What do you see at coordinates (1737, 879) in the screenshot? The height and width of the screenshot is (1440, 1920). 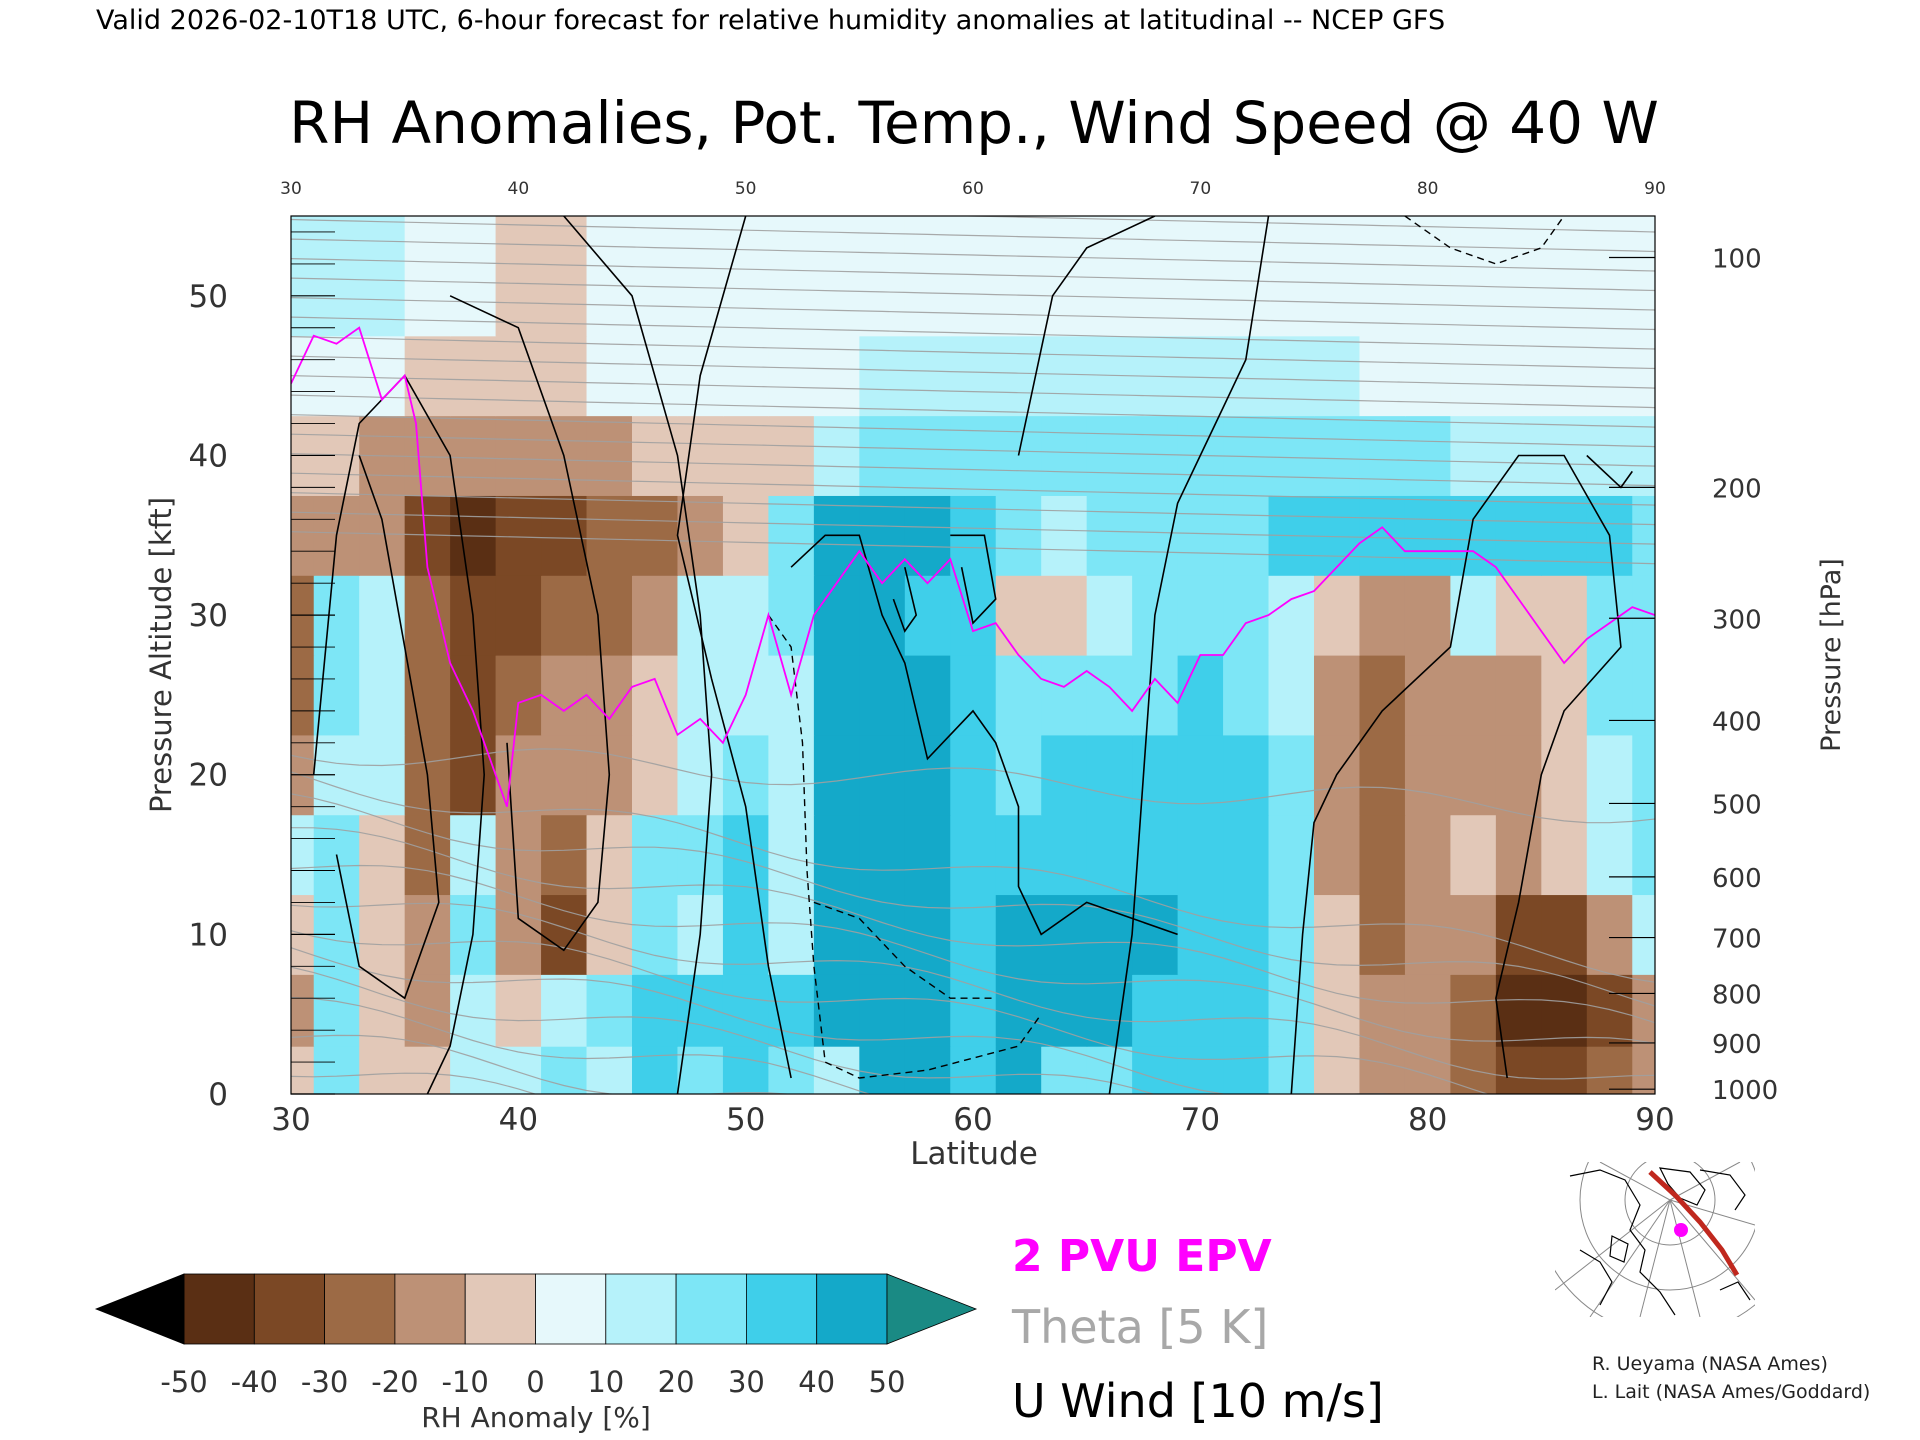 I see `y-tick-right: 600` at bounding box center [1737, 879].